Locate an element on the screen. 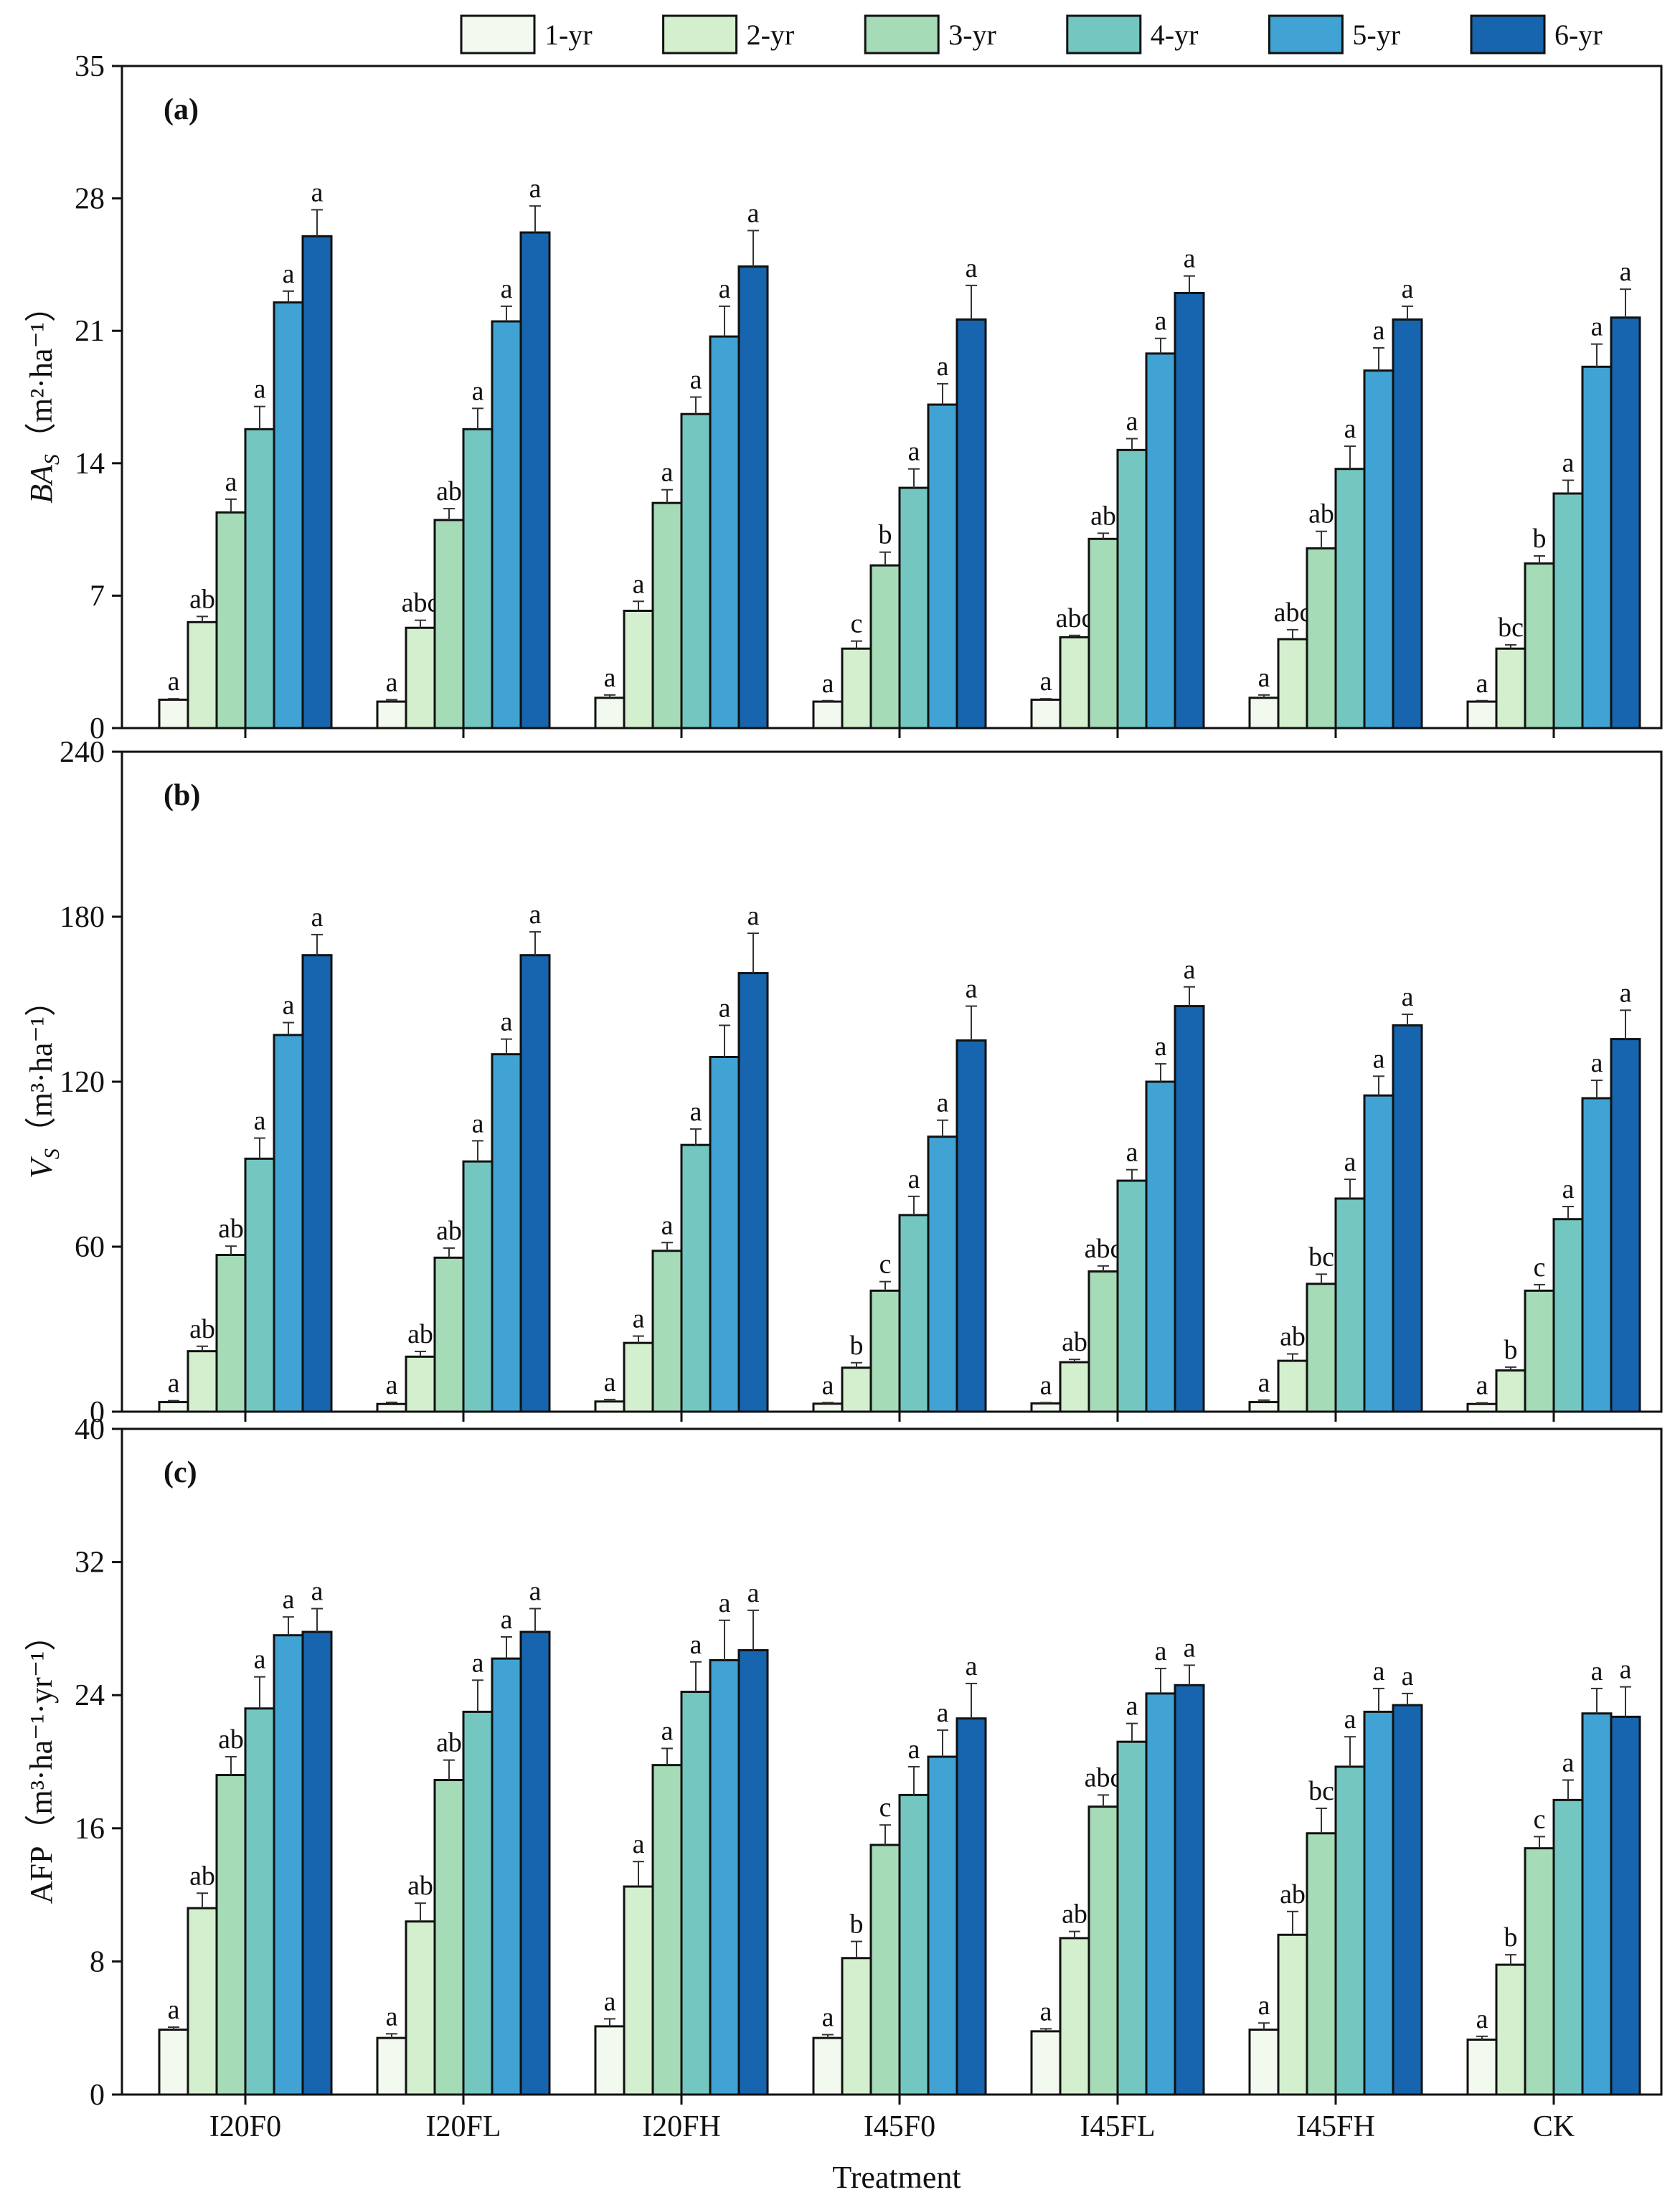  bar-I20FL-1-yr is located at coordinates (391, 1407).